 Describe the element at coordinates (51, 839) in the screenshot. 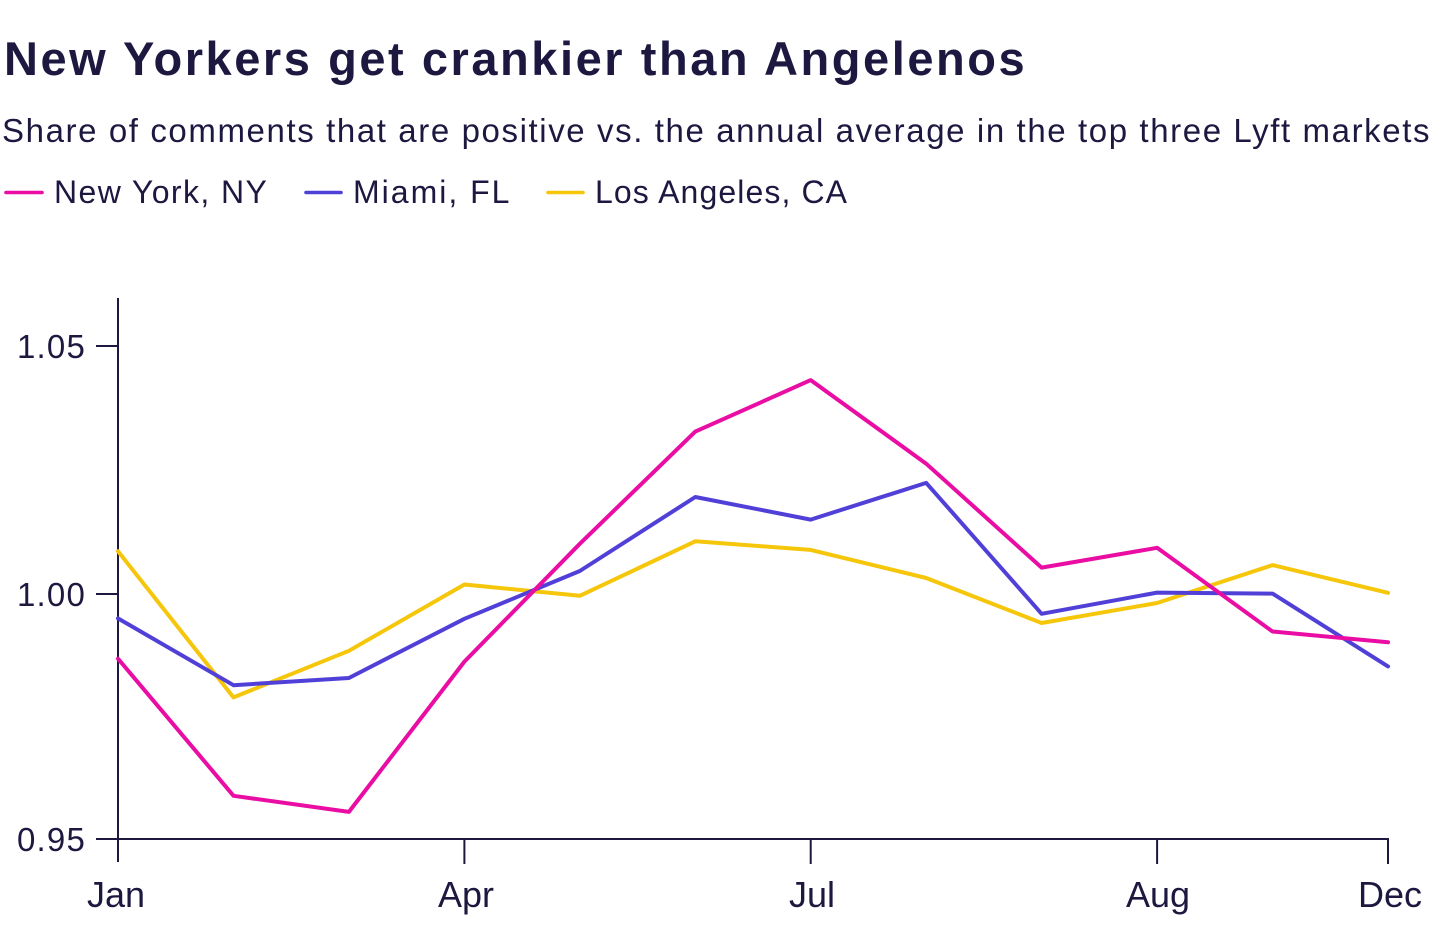

I see `svg-text: 0.95` at that location.